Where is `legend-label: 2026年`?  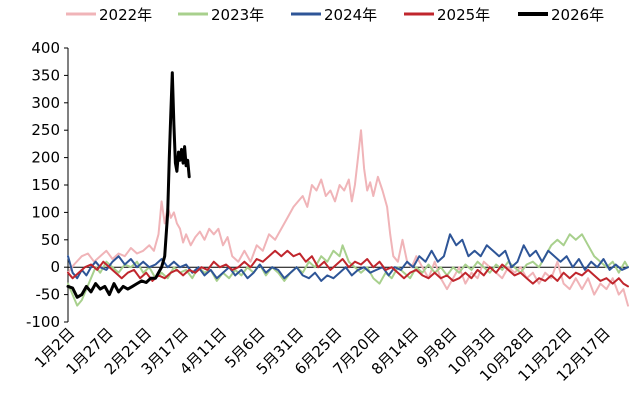 legend-label: 2026年 is located at coordinates (577, 15).